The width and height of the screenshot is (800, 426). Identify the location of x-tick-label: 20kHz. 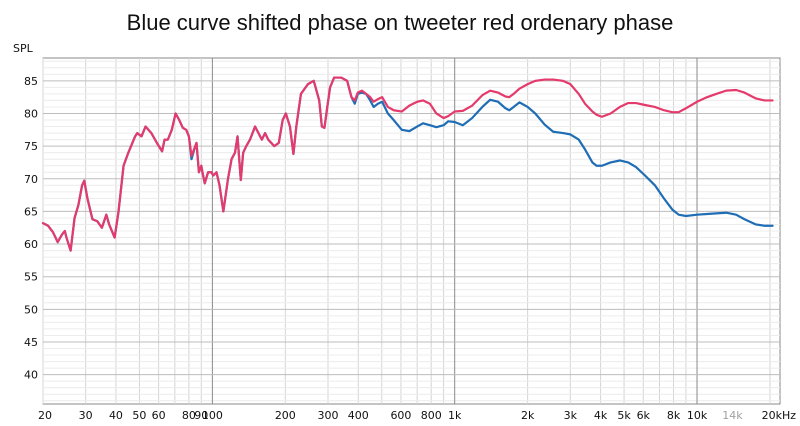
(779, 415).